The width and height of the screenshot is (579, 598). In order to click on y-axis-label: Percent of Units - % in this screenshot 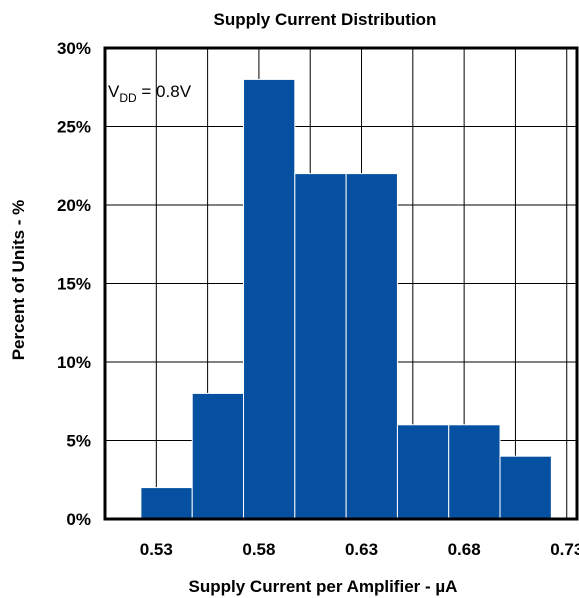, I will do `click(18, 280)`.